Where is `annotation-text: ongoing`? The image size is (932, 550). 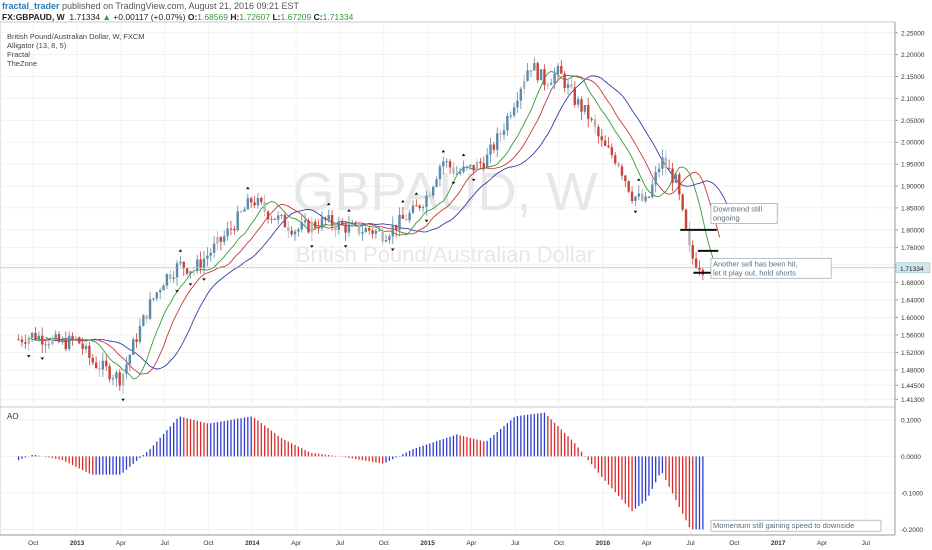 annotation-text: ongoing is located at coordinates (726, 218).